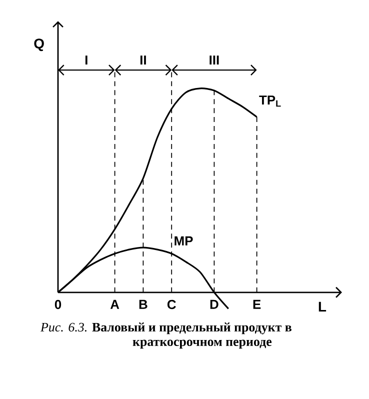  Describe the element at coordinates (58, 305) in the screenshot. I see `x-tick-label: 0` at that location.